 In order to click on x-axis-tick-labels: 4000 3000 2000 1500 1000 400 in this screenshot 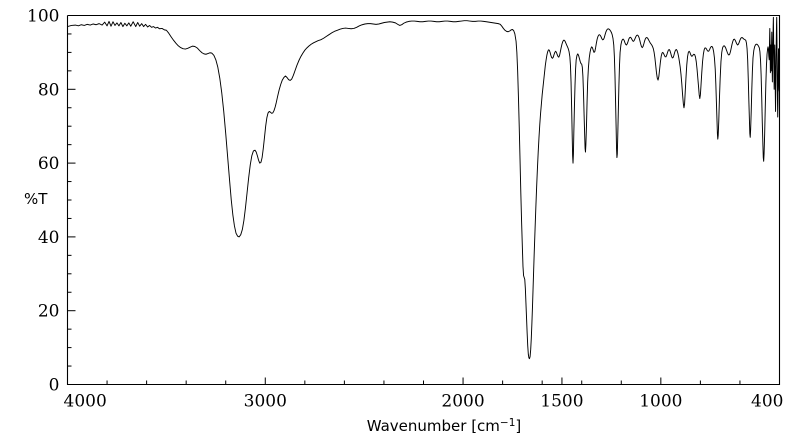, I will do `click(424, 402)`.